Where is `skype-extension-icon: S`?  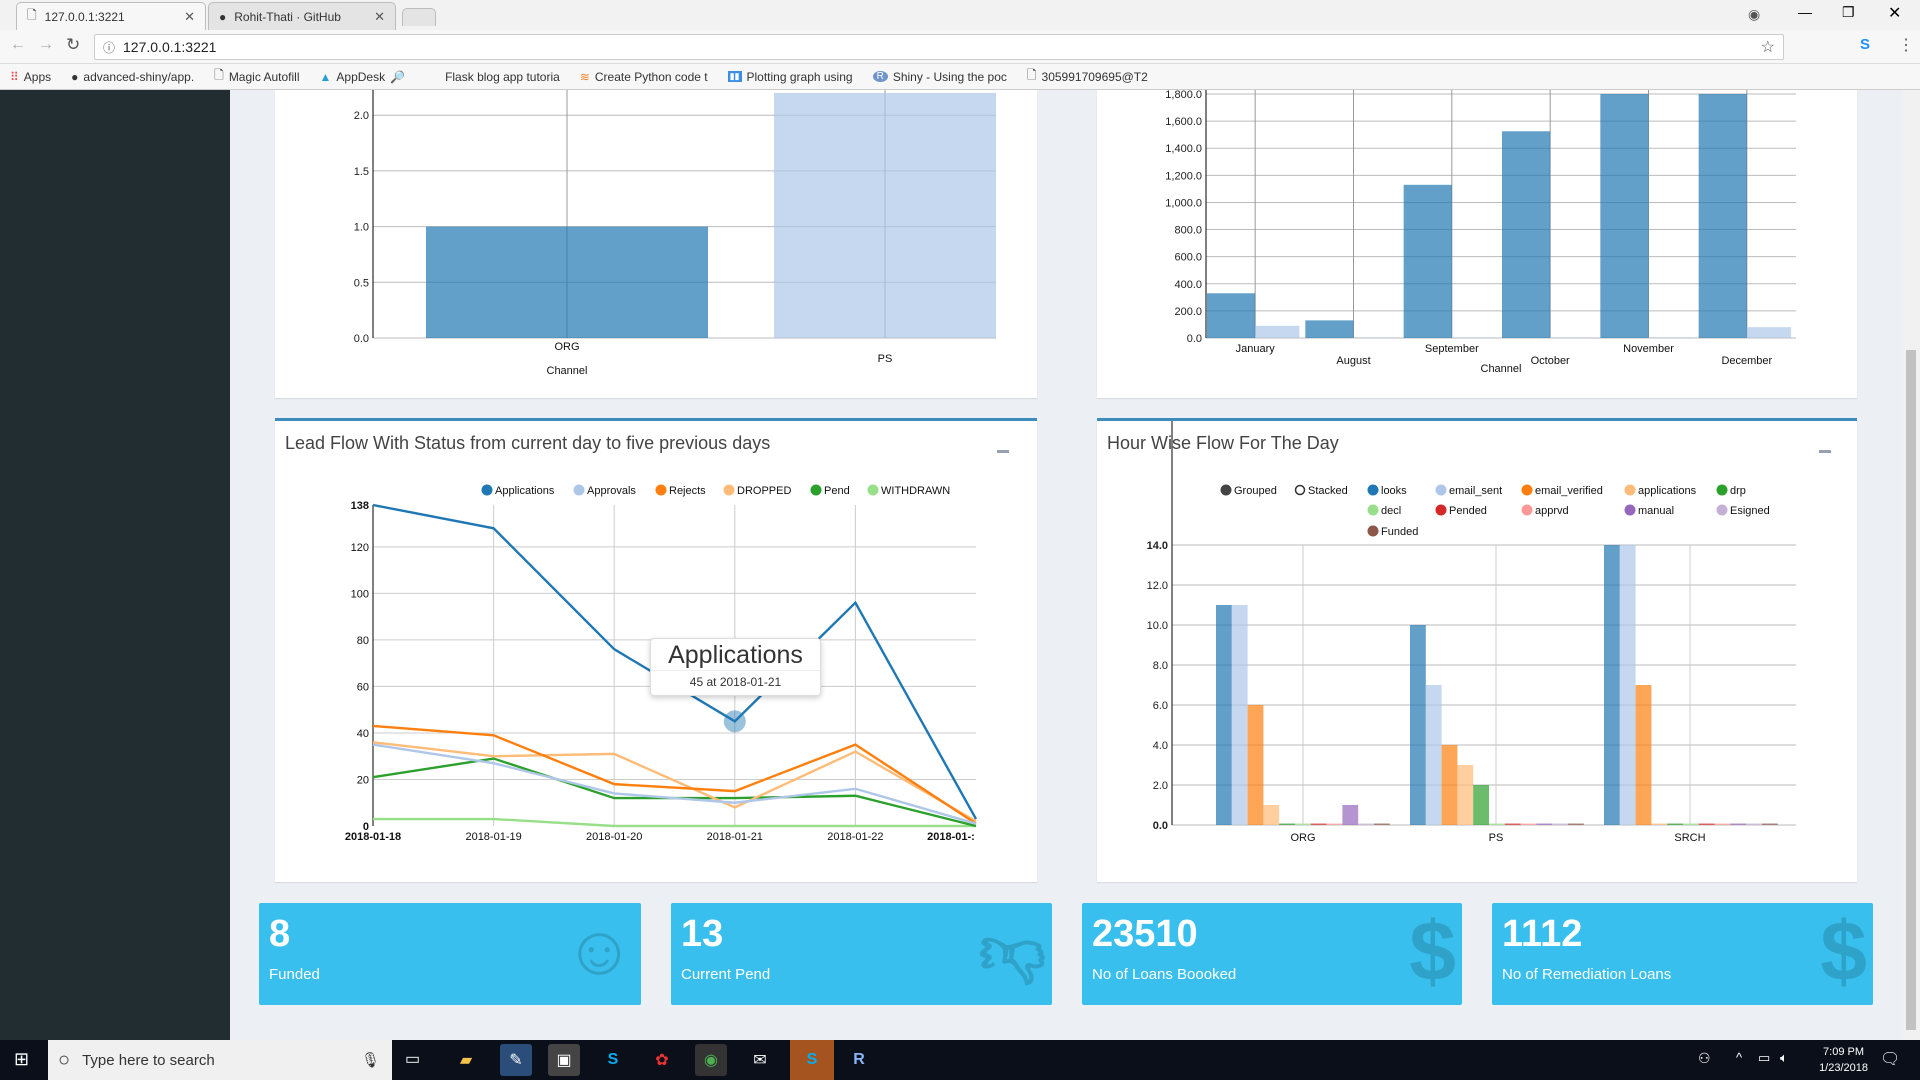
skype-extension-icon: S is located at coordinates (1865, 44).